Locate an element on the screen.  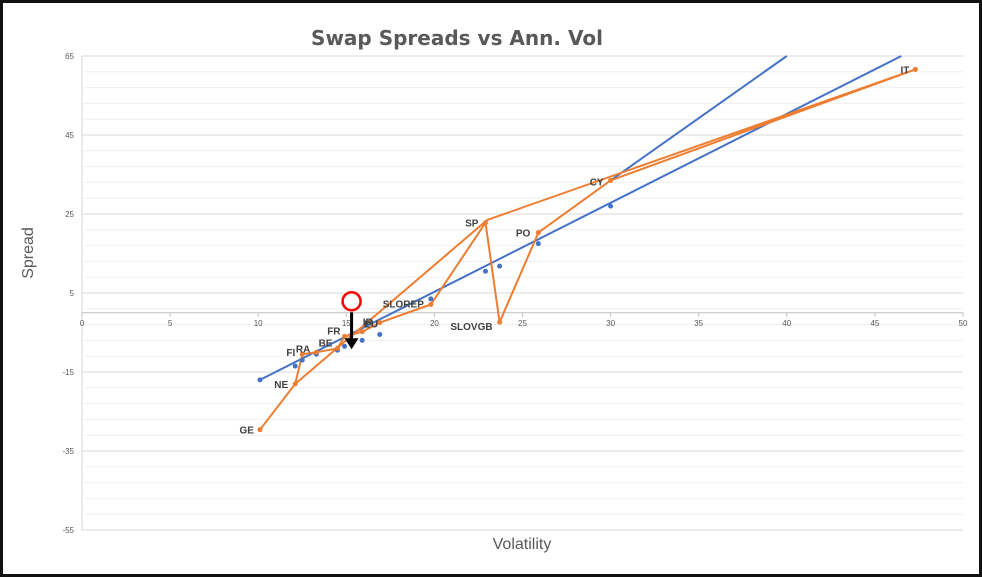
x-axis-ticks: 0 5 10 15 20 25 30 35 40 45 50 is located at coordinates (524, 320).